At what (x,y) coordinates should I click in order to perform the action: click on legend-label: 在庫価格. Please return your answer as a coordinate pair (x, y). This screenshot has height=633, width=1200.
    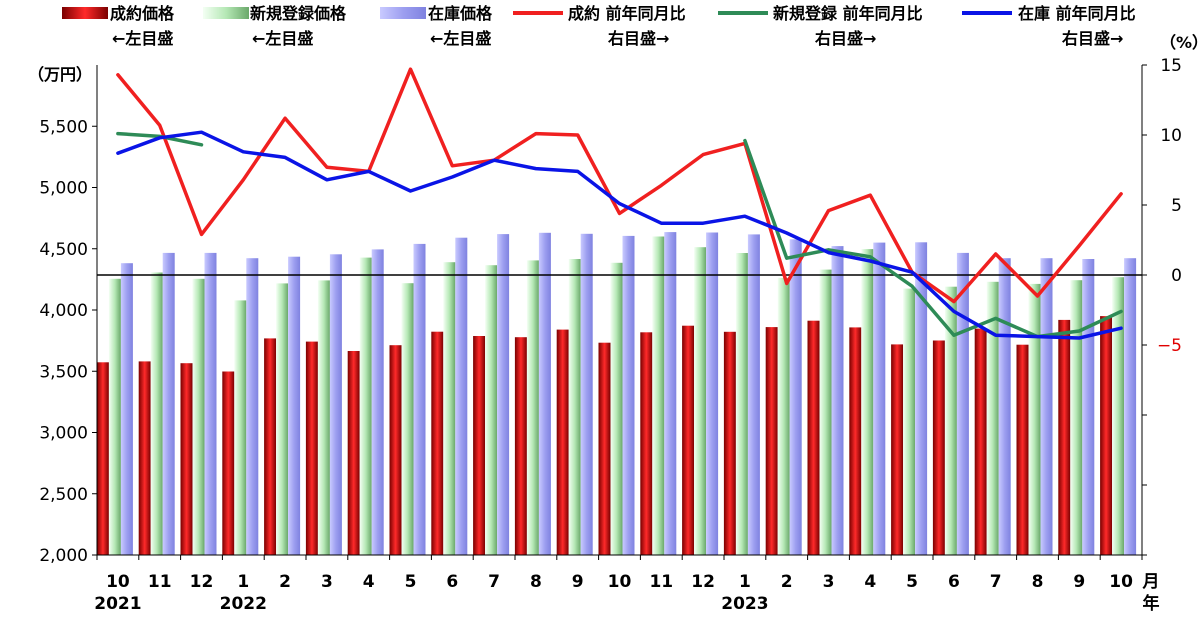
    Looking at the image, I should click on (460, 13).